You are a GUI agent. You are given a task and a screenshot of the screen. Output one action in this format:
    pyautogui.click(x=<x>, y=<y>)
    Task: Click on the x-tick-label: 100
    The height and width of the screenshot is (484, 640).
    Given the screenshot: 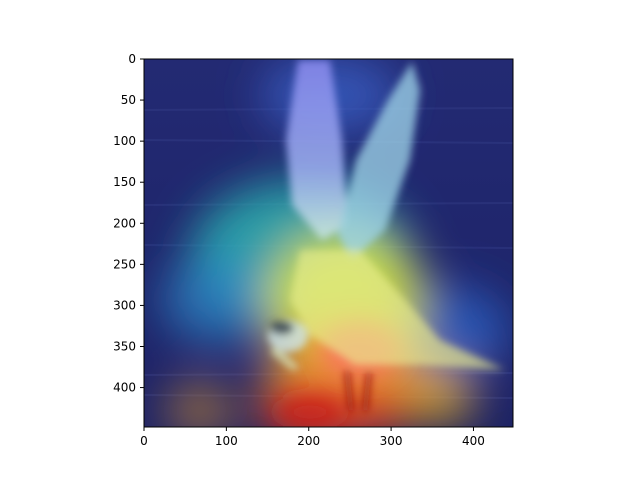 What is the action you would take?
    pyautogui.click(x=226, y=441)
    